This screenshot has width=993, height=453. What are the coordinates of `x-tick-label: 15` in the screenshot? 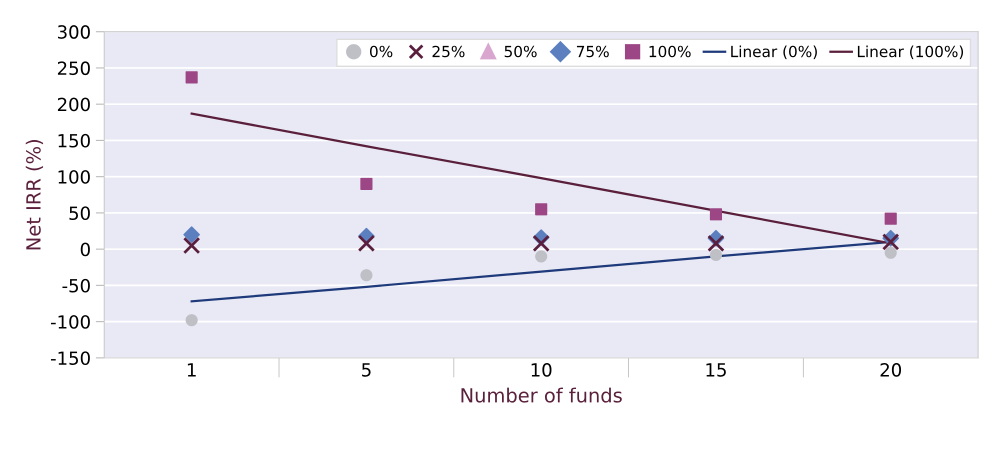 It's located at (716, 370).